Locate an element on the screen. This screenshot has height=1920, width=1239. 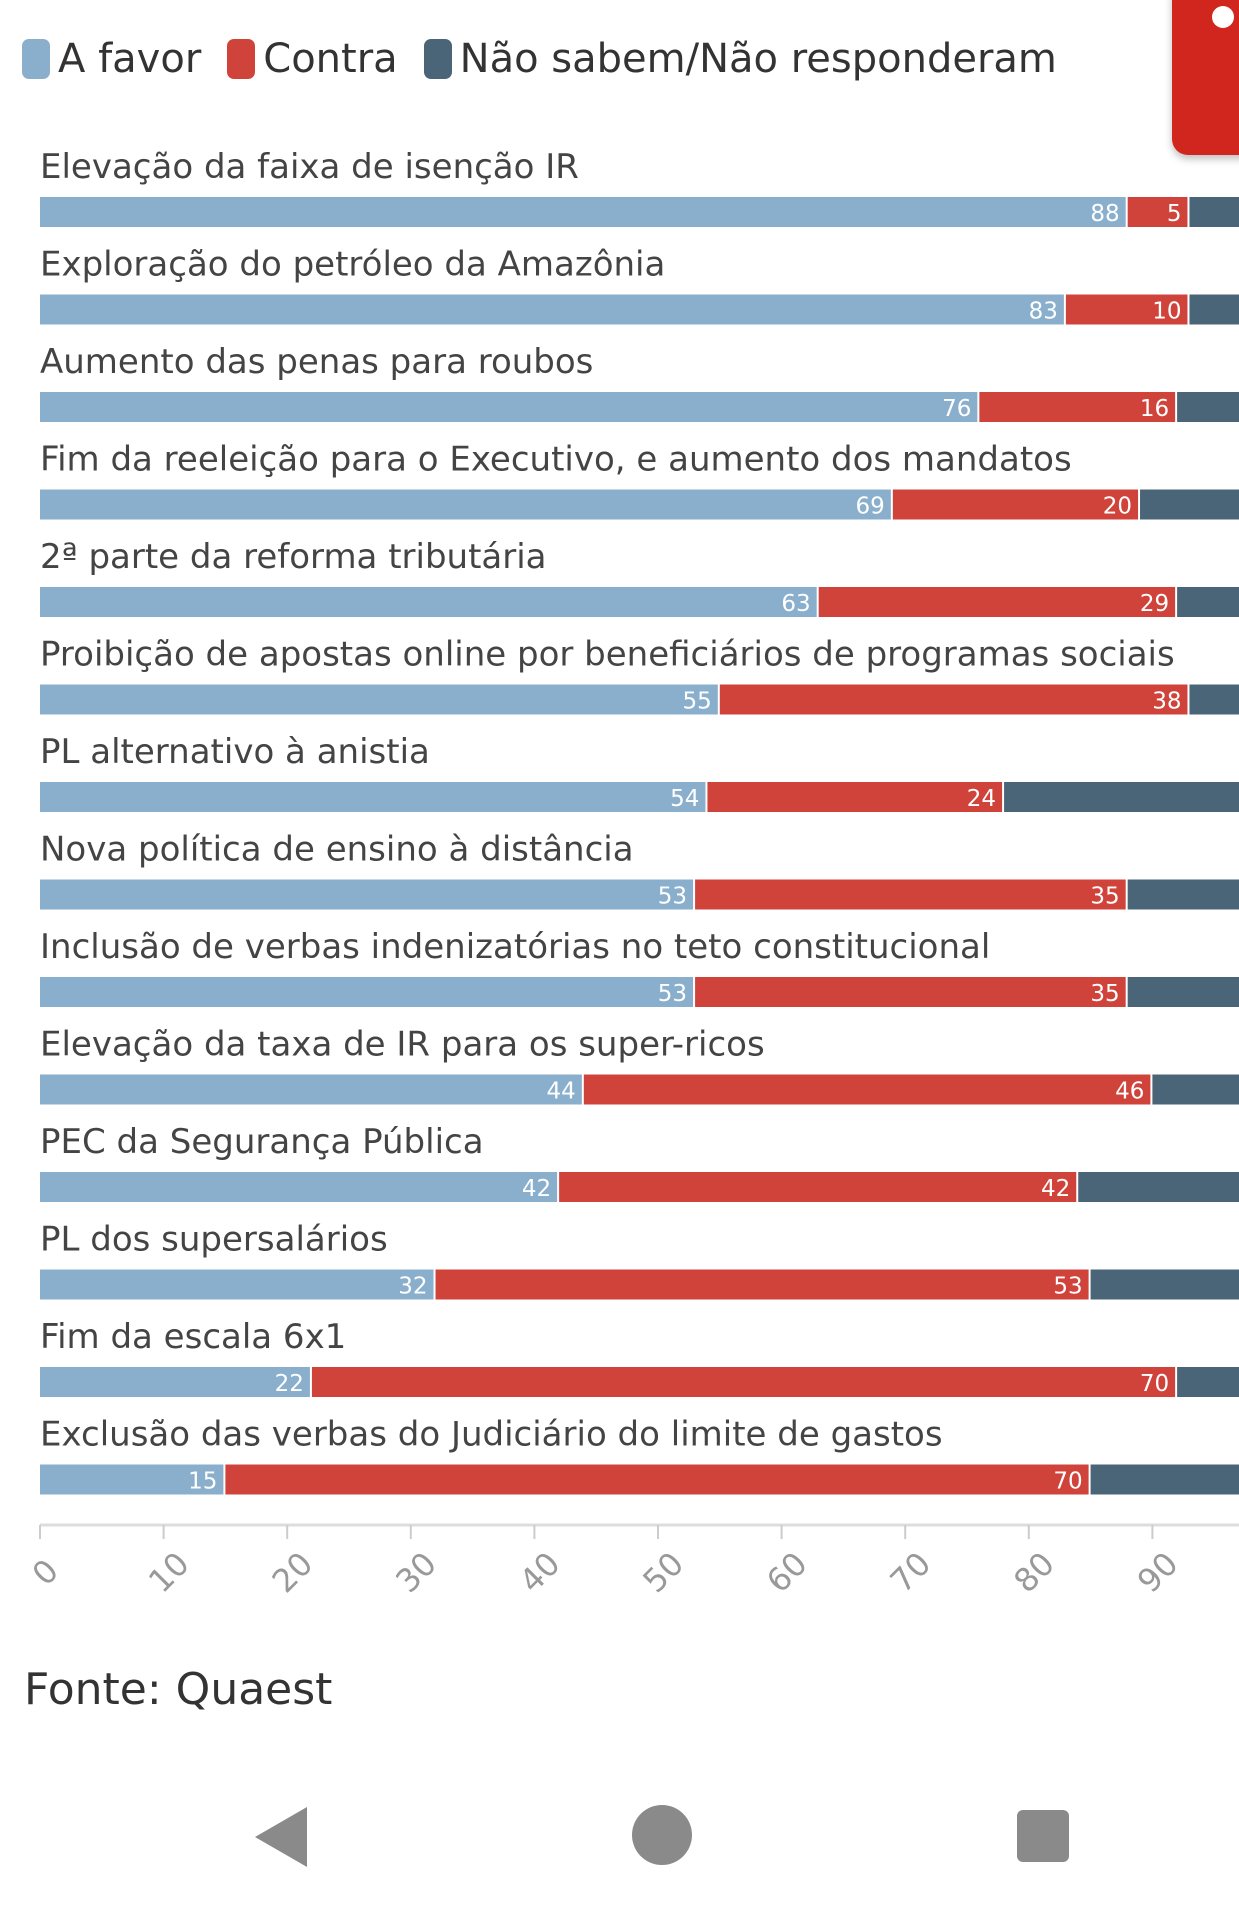
legend-label: Contra is located at coordinates (330, 59).